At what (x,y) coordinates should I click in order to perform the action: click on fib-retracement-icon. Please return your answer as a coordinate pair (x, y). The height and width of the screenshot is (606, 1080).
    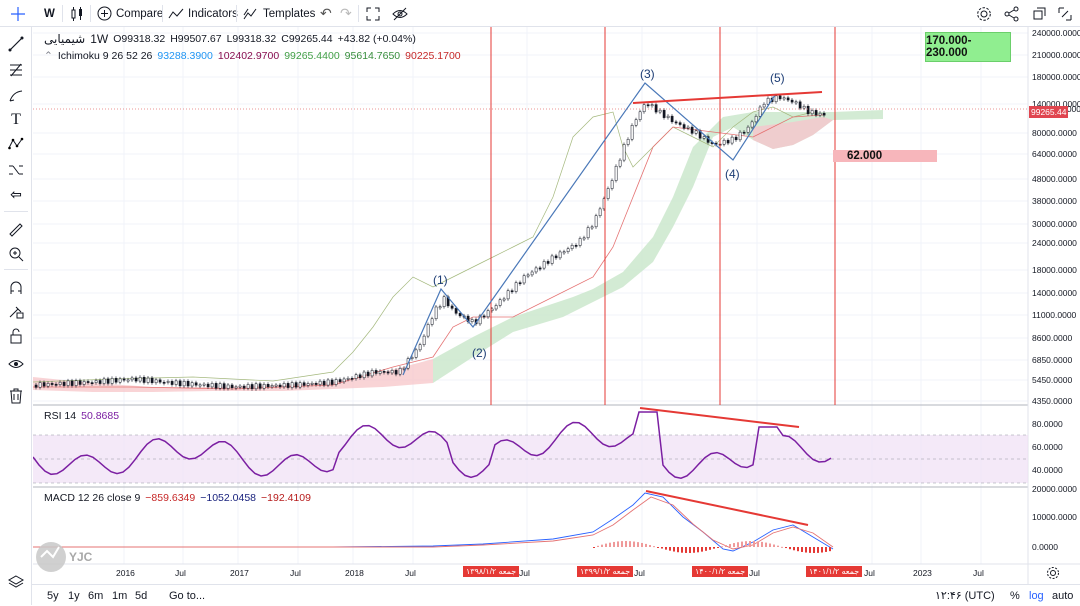
    Looking at the image, I should click on (16, 70).